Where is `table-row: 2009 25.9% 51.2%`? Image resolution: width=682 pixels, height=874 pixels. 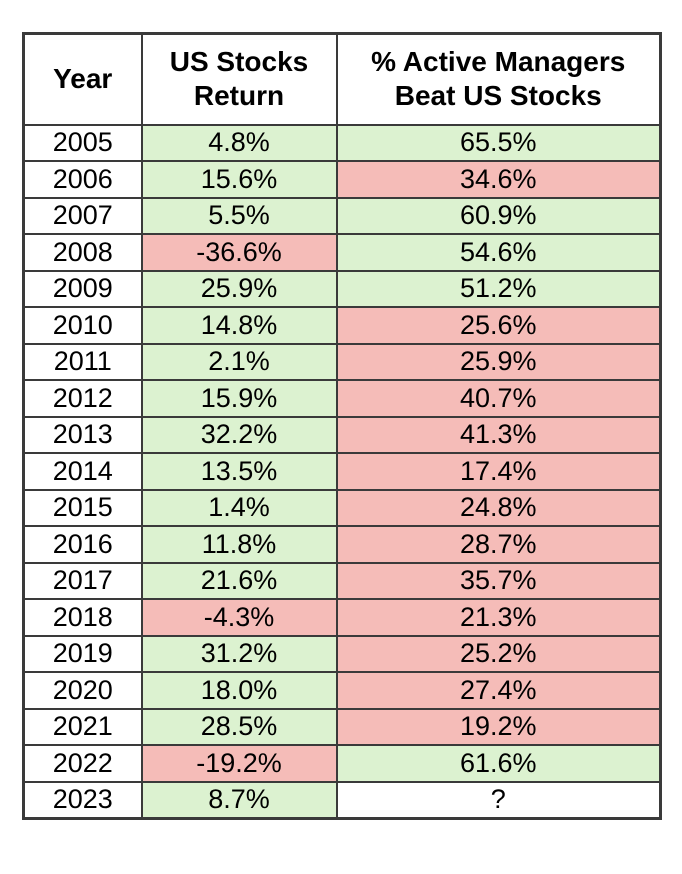
table-row: 2009 25.9% 51.2% is located at coordinates (342, 288).